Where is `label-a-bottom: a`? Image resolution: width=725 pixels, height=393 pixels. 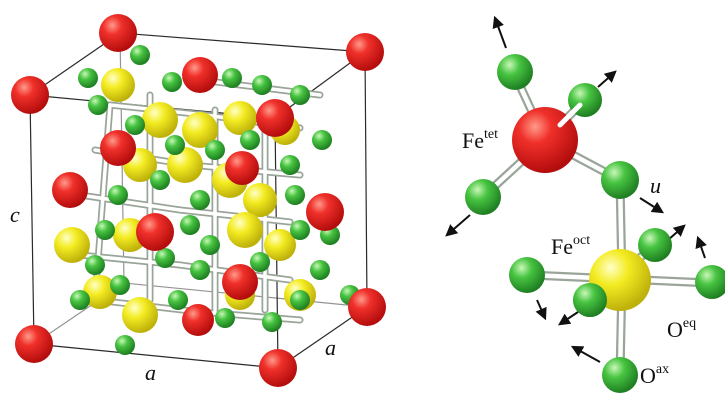
label-a-bottom: a is located at coordinates (150, 372).